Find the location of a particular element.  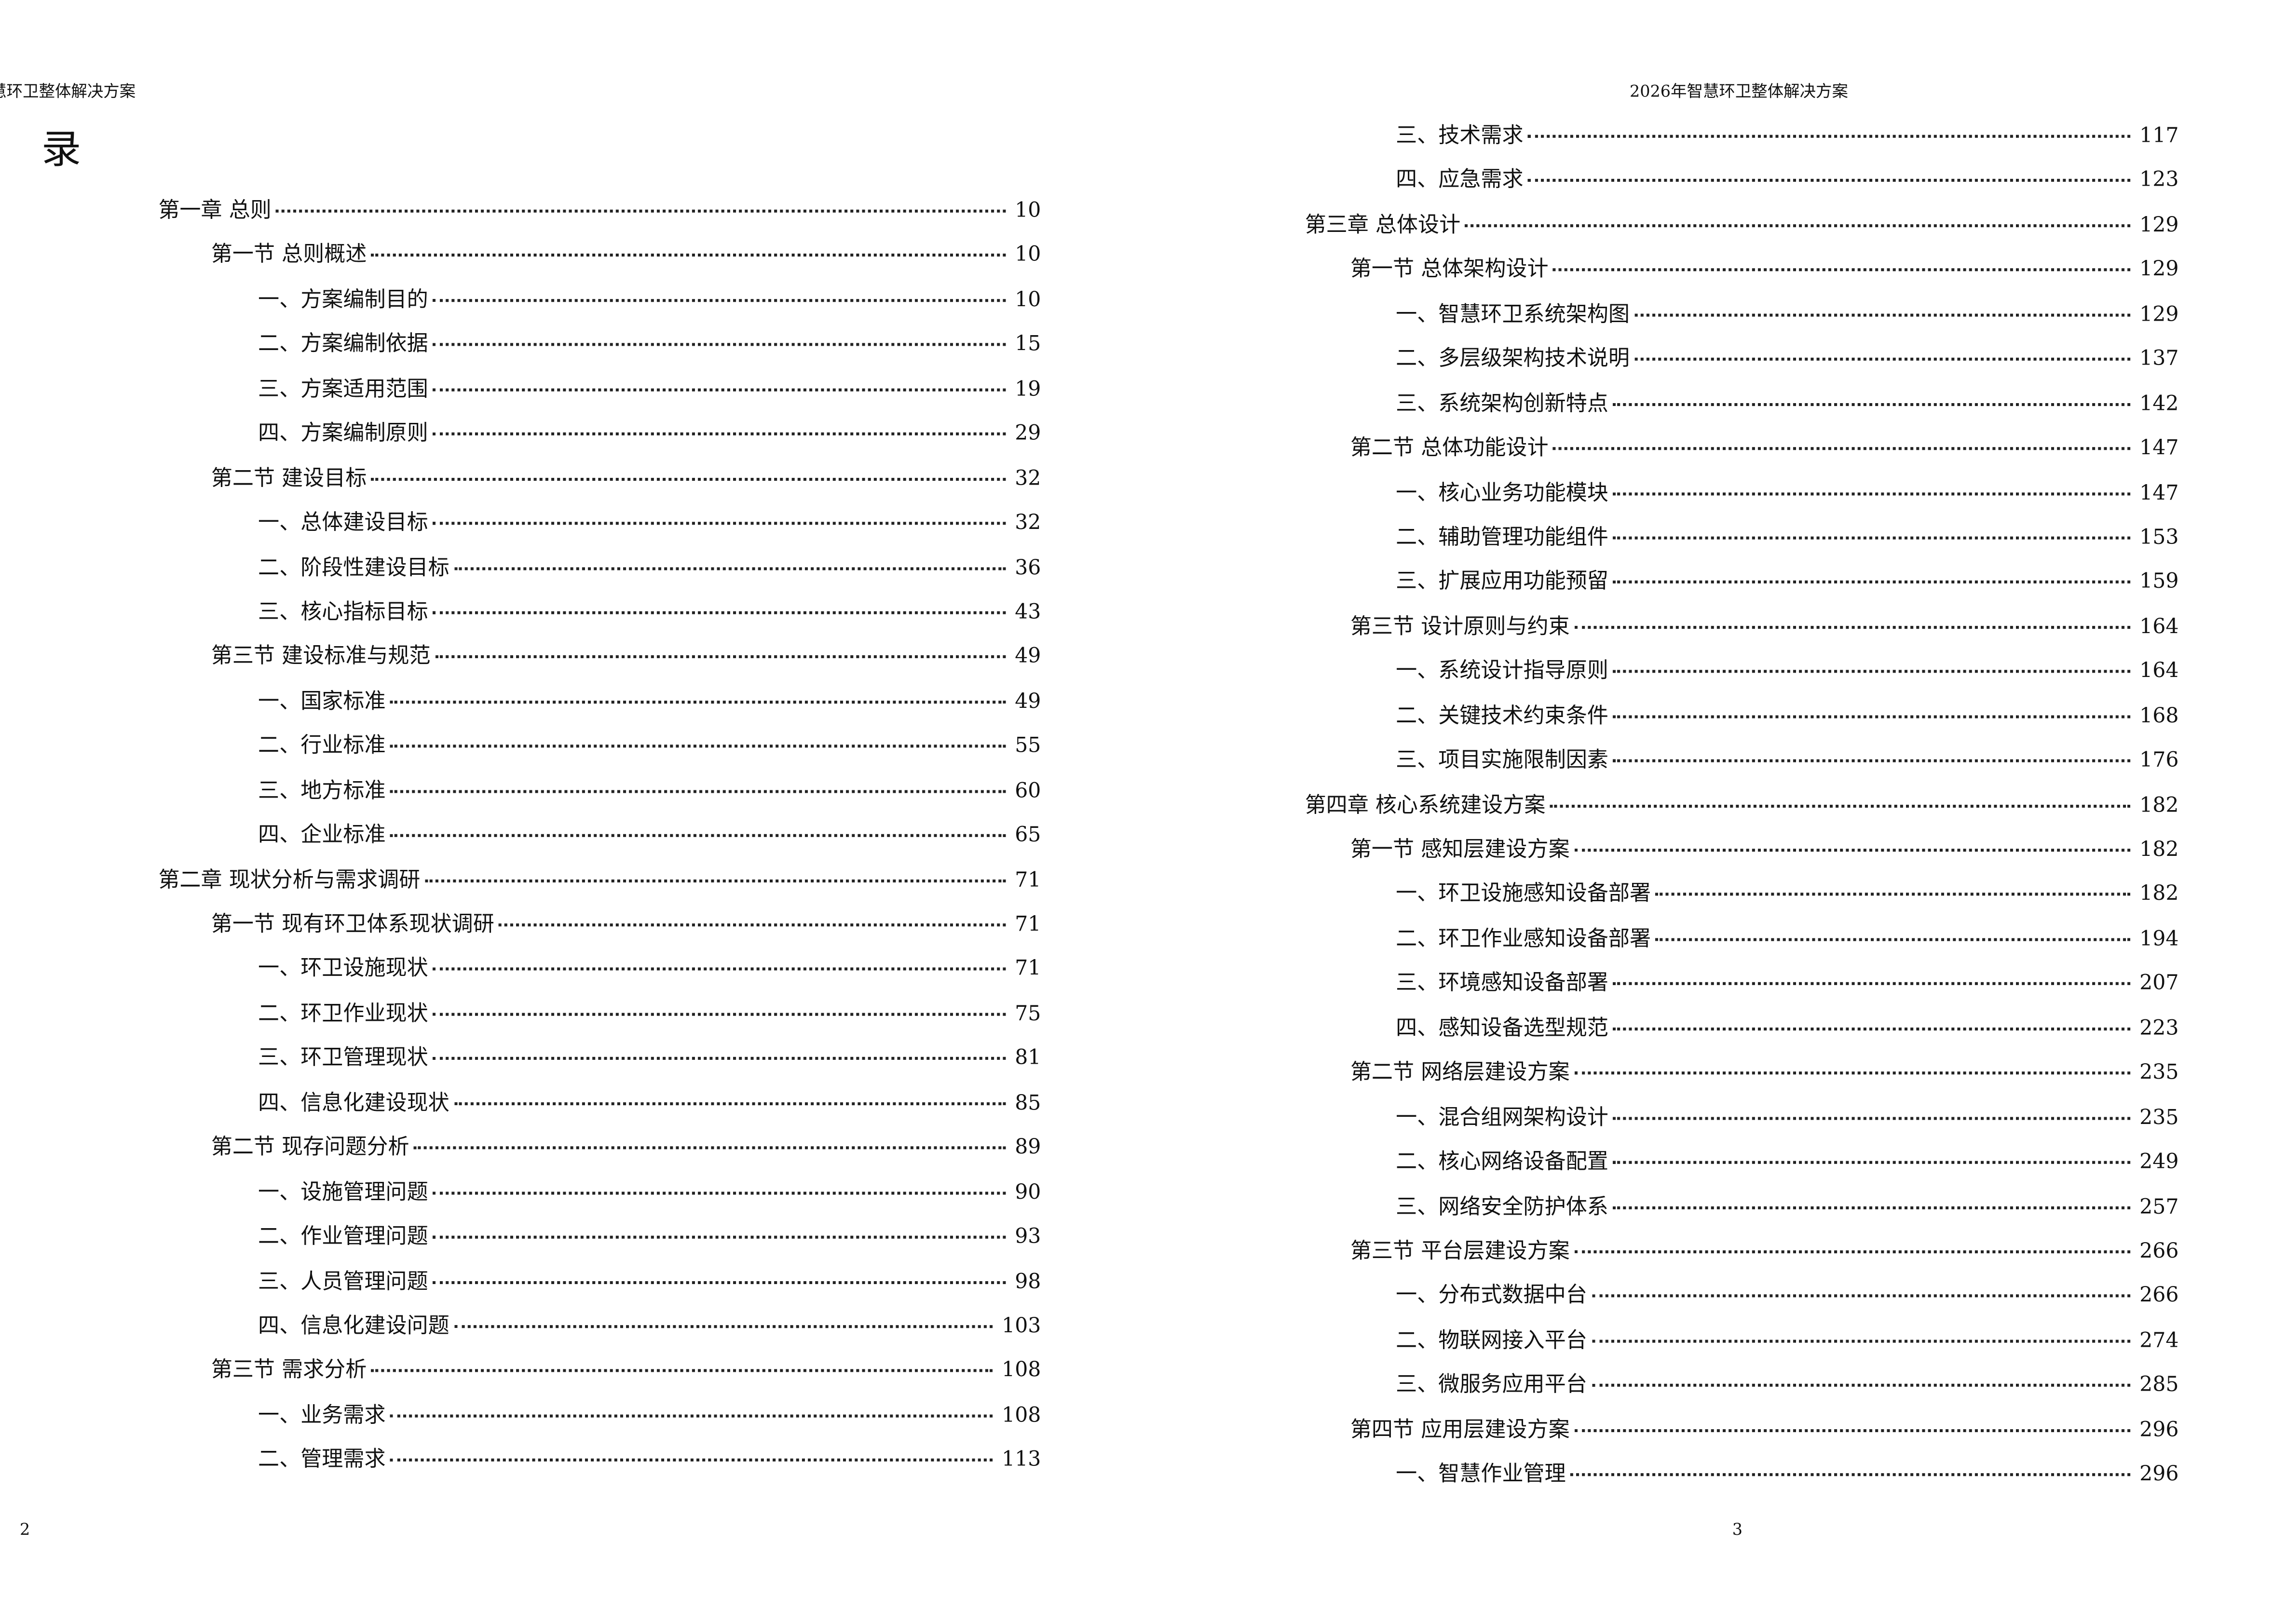

toc-entry: 一、系统设计指导原则 164 is located at coordinates (1741, 676).